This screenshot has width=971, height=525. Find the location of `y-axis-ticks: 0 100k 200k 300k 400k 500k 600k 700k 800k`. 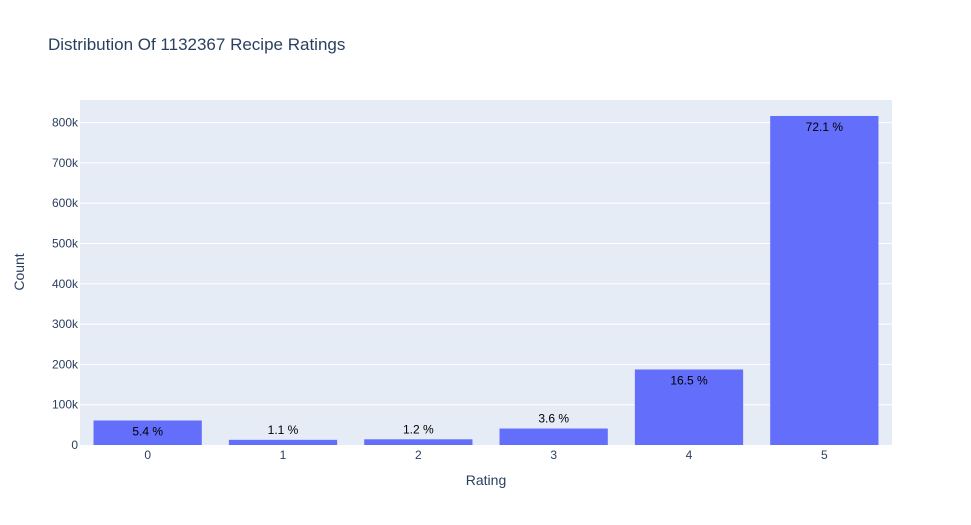

y-axis-ticks: 0 100k 200k 300k 400k 500k 600k 700k 800k is located at coordinates (65, 284).